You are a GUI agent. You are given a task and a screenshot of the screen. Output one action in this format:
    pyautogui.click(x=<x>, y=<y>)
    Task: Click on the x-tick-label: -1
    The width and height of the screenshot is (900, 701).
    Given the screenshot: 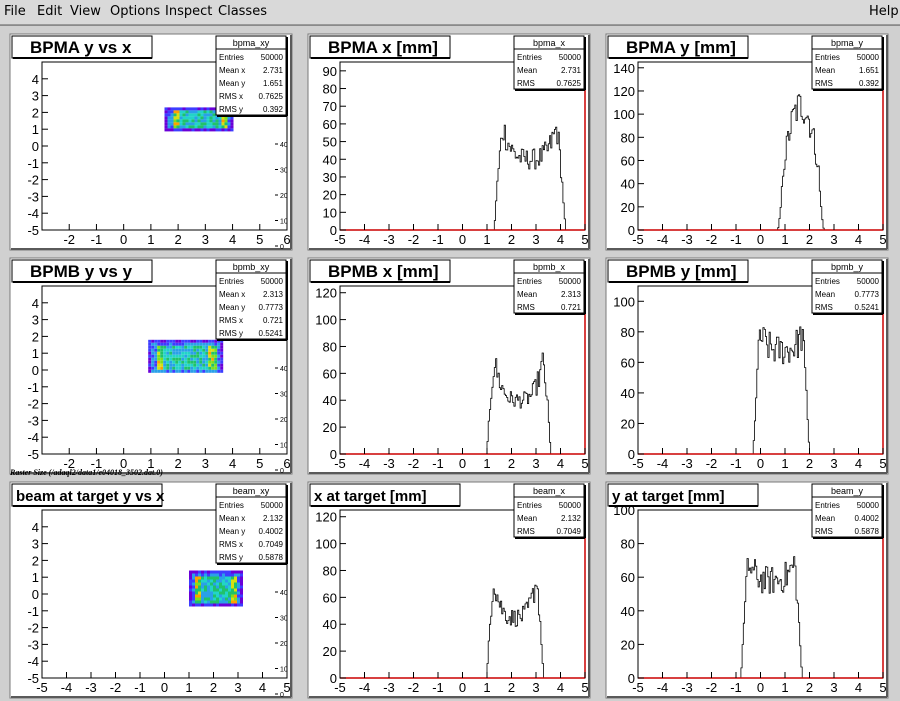 What is the action you would take?
    pyautogui.click(x=736, y=463)
    